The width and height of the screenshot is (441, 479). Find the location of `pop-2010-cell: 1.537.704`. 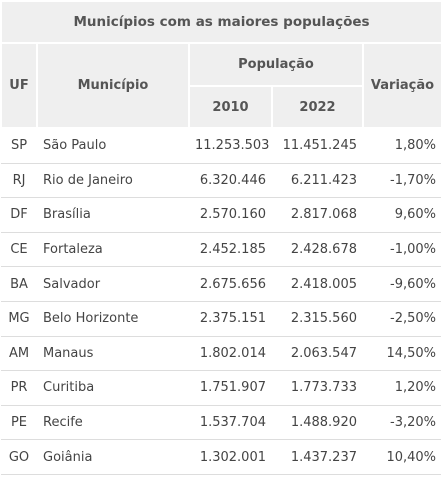

pop-2010-cell: 1.537.704 is located at coordinates (230, 423).